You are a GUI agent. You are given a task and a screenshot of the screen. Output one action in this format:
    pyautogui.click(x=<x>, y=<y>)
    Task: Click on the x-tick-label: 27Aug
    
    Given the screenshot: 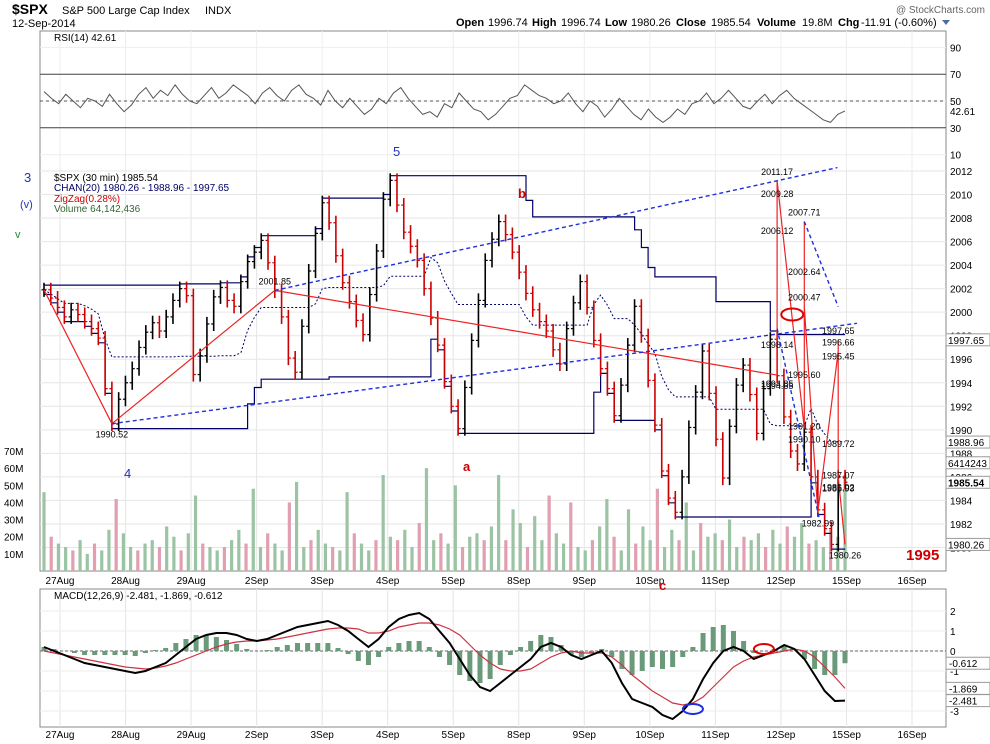 What is the action you would take?
    pyautogui.click(x=60, y=735)
    